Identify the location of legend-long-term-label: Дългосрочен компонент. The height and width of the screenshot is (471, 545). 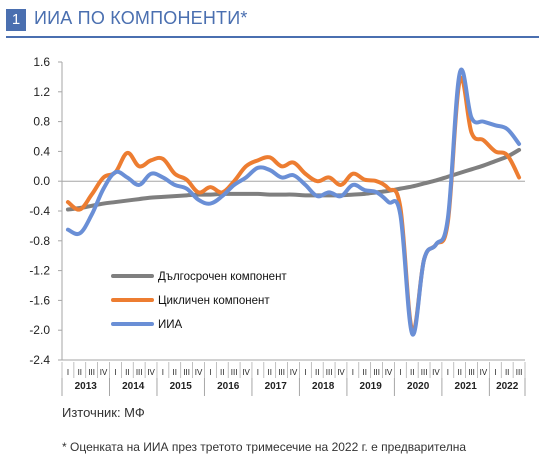
(222, 277).